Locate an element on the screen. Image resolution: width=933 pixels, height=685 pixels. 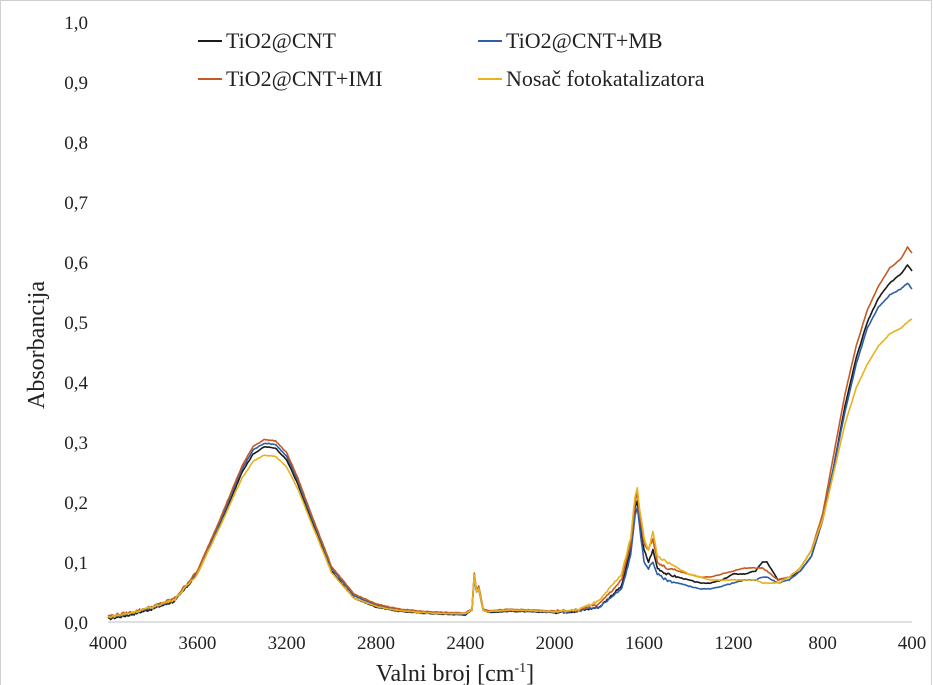
x-axis-title-main: Valni broj [cm is located at coordinates (445, 673).